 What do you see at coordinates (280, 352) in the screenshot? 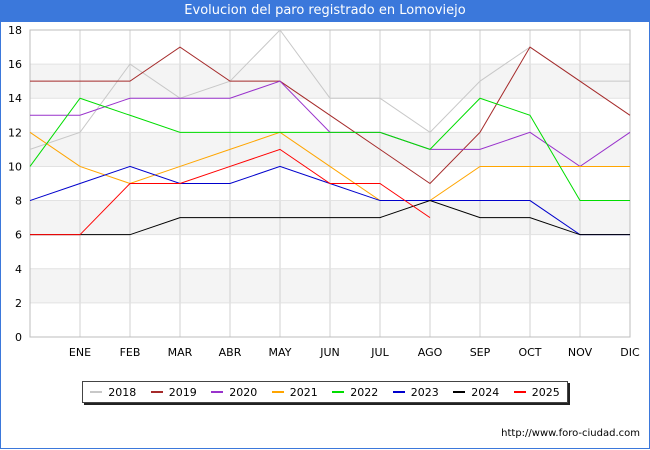
I see `x-tick-label: MAY` at bounding box center [280, 352].